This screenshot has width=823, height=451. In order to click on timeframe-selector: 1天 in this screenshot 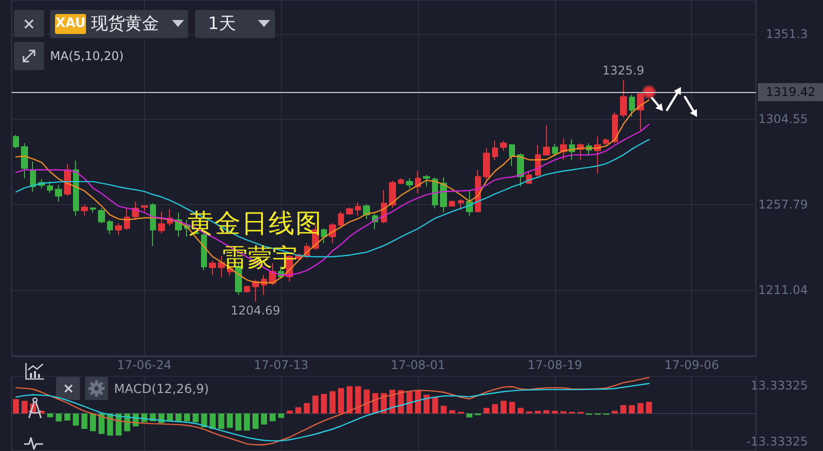, I will do `click(235, 24)`.